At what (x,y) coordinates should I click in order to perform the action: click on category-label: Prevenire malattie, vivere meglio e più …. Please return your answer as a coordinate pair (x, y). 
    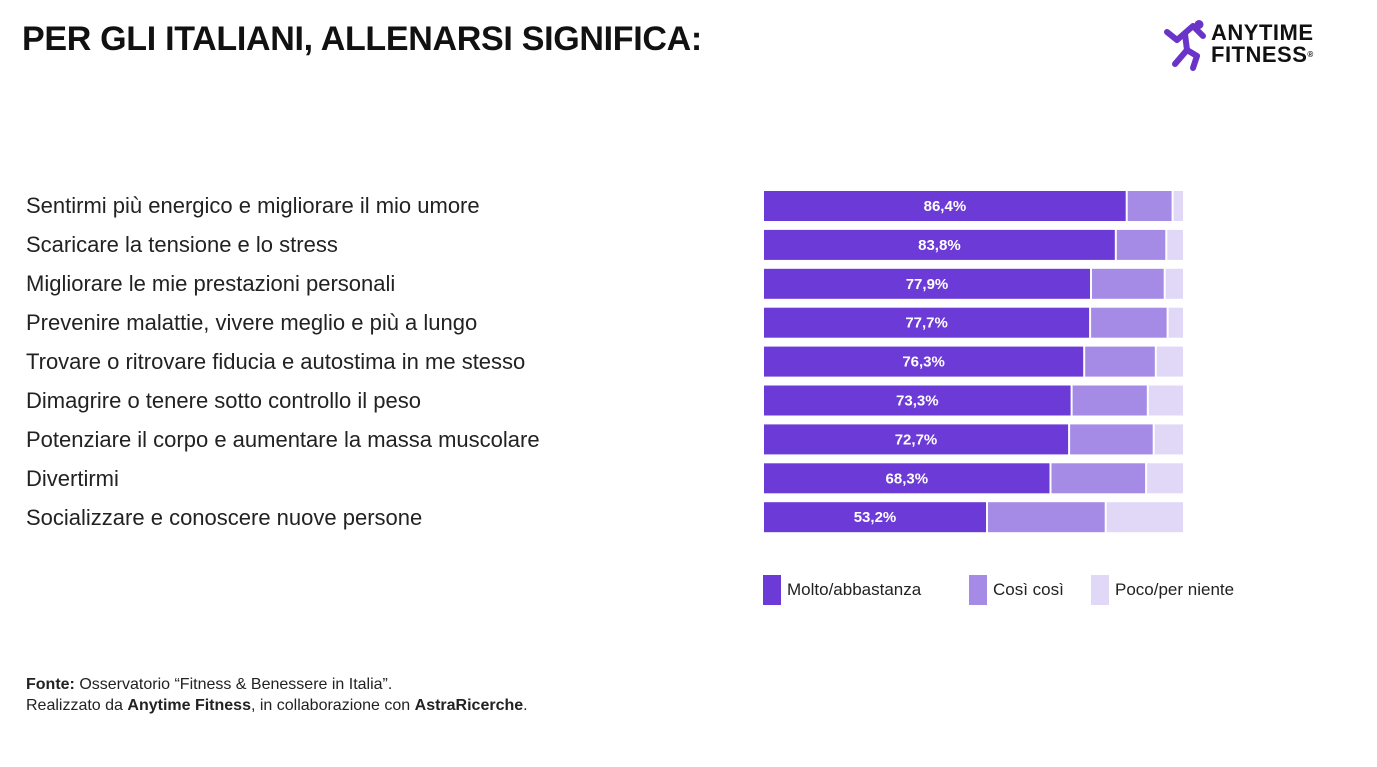
    Looking at the image, I should click on (252, 322).